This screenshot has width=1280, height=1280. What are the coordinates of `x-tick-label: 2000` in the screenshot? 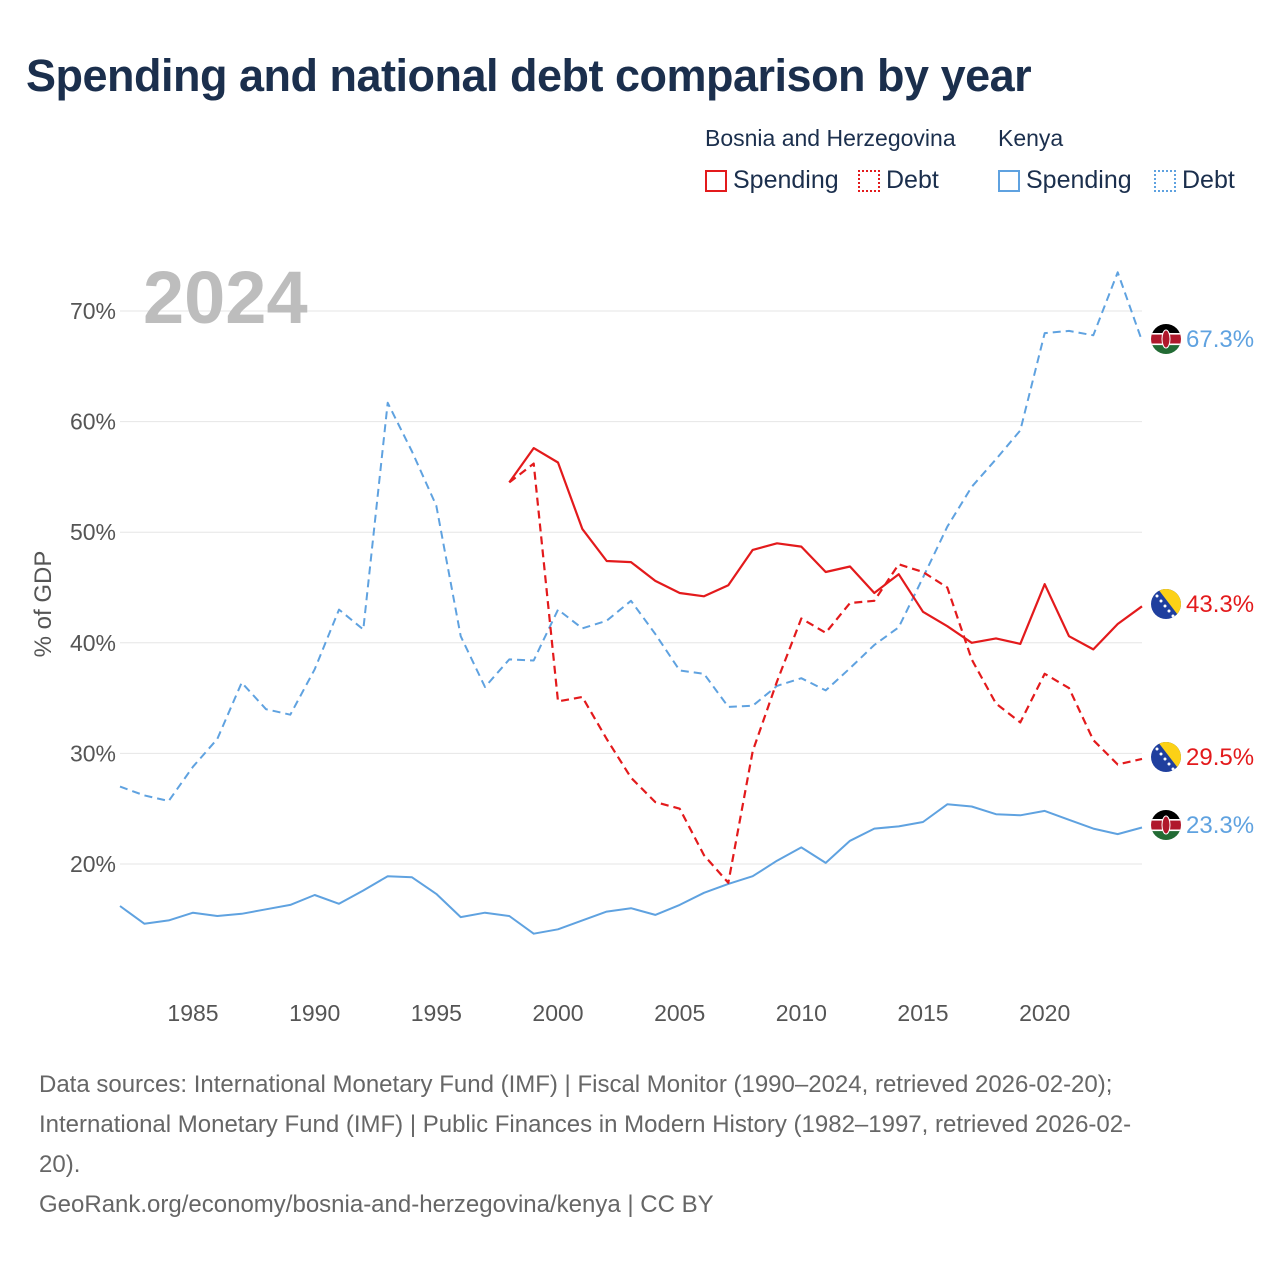 It's located at (557, 1013).